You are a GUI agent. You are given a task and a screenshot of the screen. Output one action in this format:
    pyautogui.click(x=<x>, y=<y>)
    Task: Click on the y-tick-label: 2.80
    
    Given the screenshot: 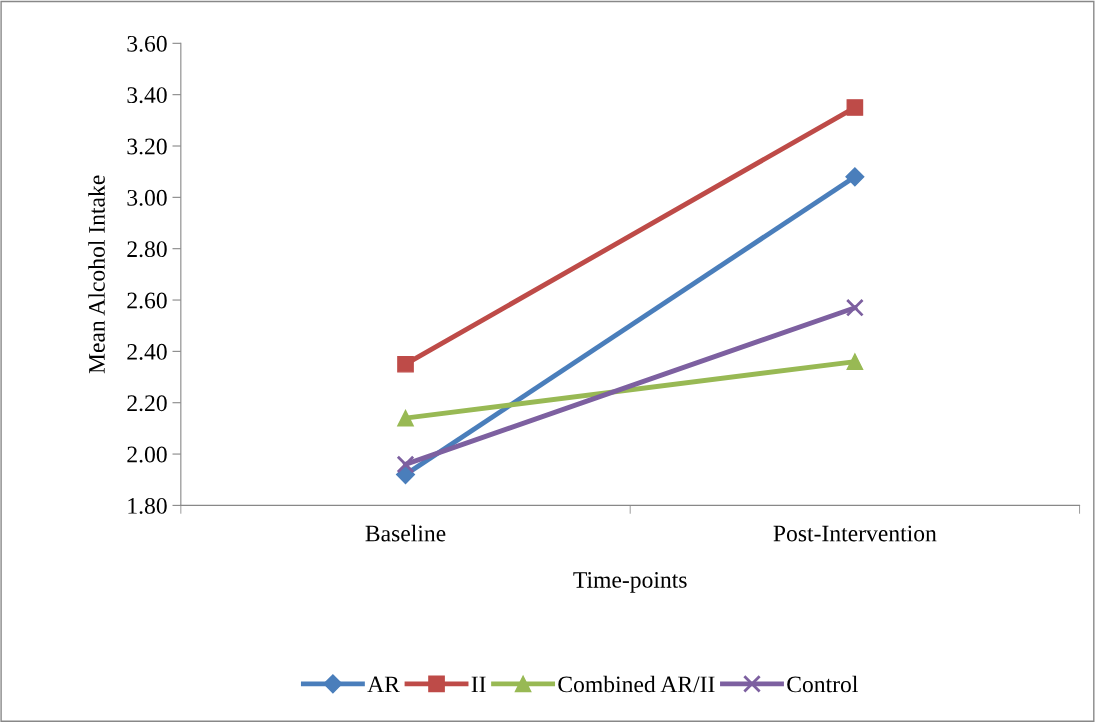 What is the action you would take?
    pyautogui.click(x=147, y=249)
    